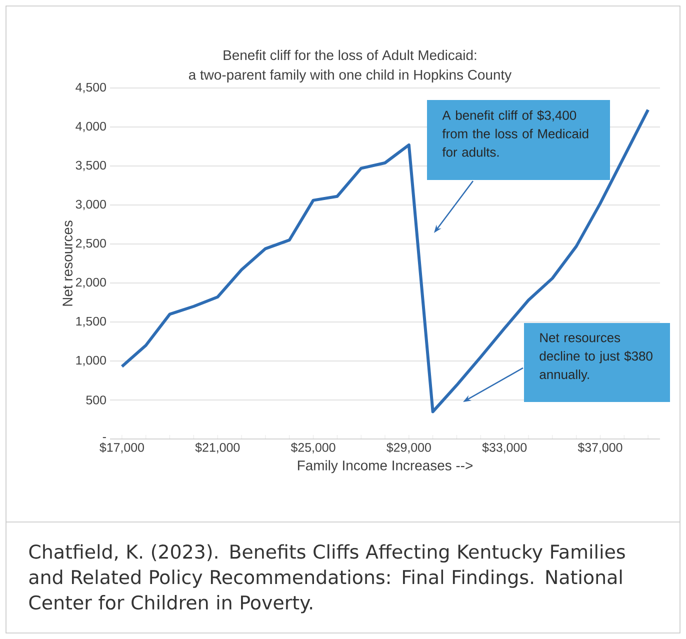 The width and height of the screenshot is (686, 639). I want to click on y-tick-label: 2,000, so click(91, 283).